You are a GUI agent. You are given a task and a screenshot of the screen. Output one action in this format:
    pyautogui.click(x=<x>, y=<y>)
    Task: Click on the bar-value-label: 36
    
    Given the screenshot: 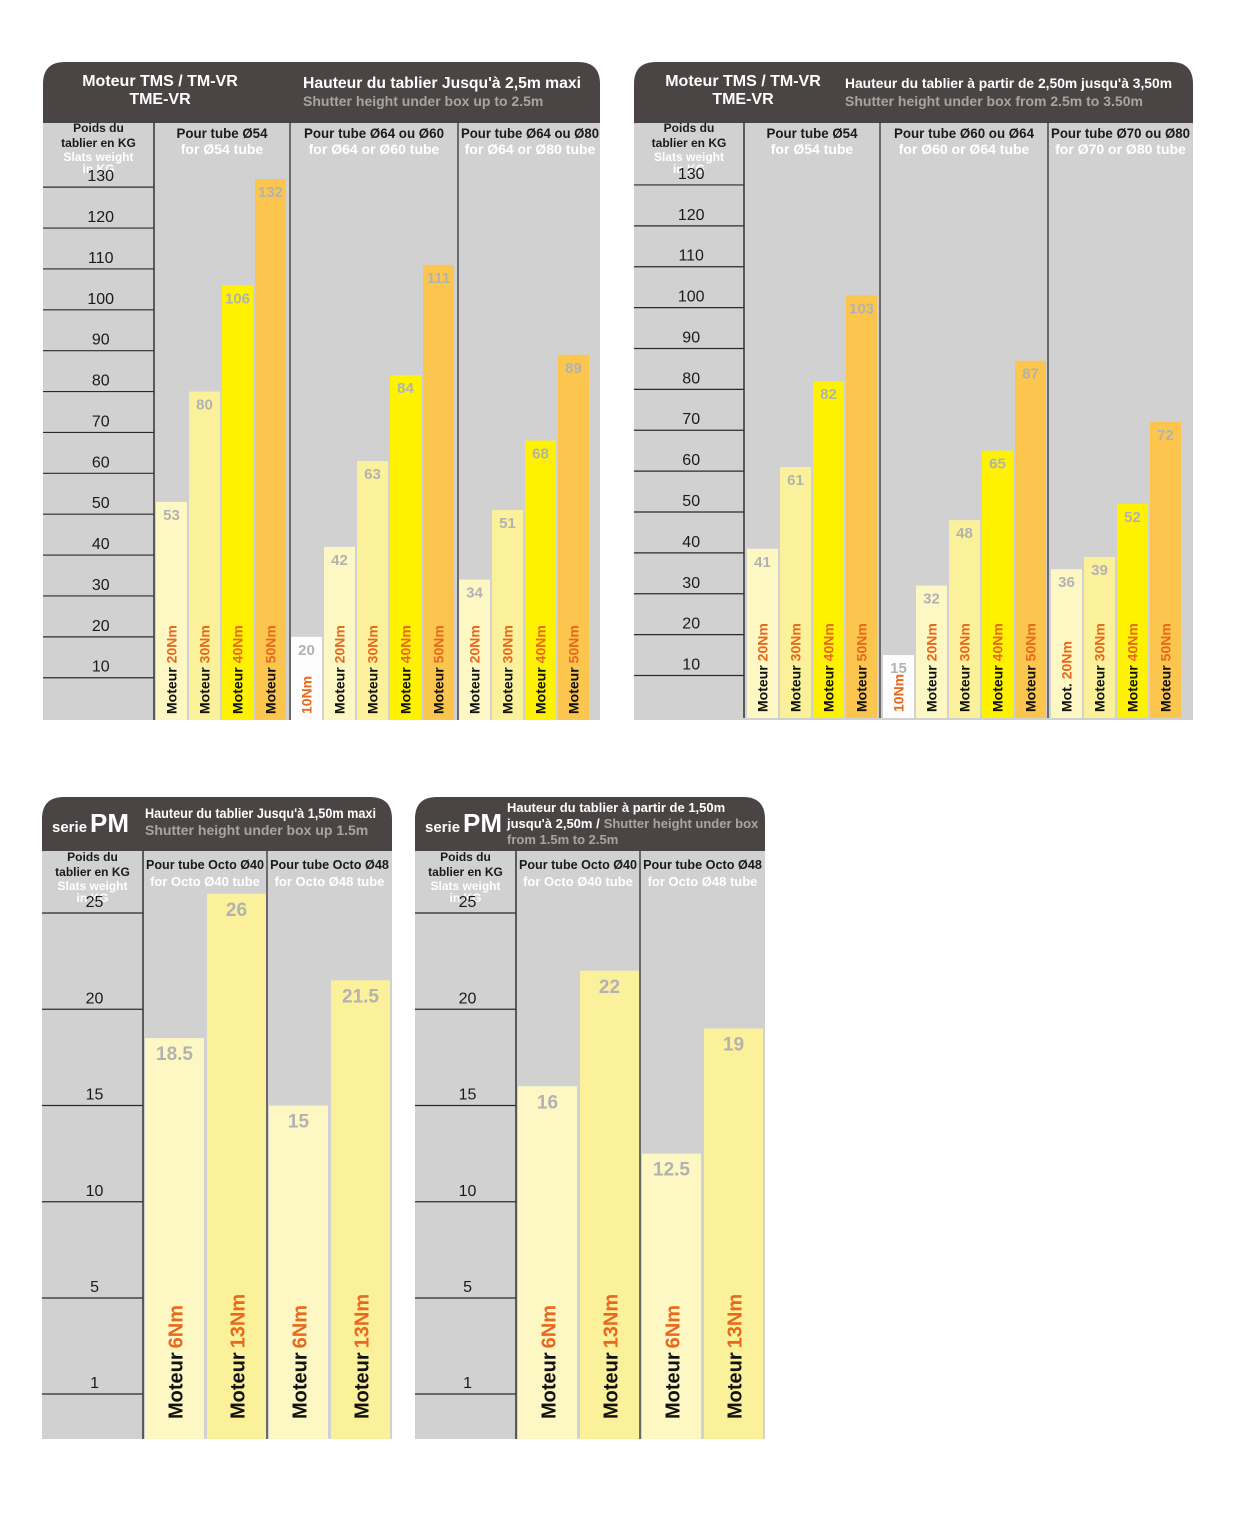 What is the action you would take?
    pyautogui.click(x=1066, y=582)
    